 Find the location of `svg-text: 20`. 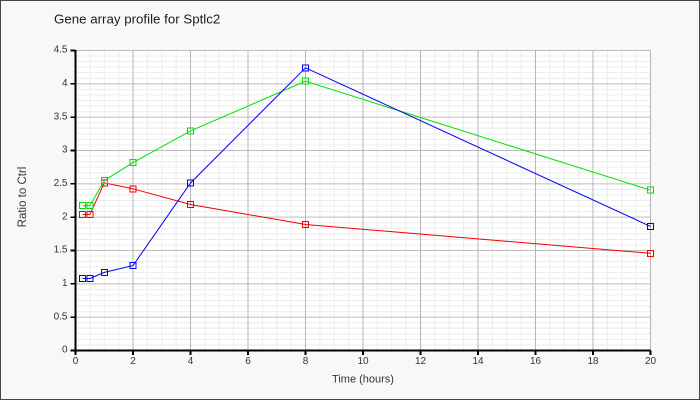

svg-text: 20 is located at coordinates (651, 361).